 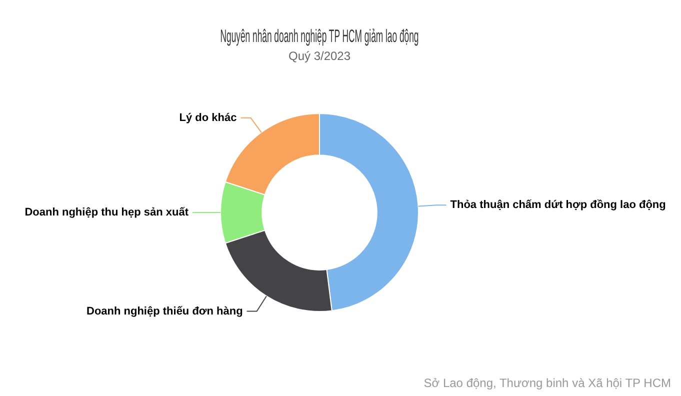 What do you see at coordinates (164, 311) in the screenshot?
I see `slice-label: Doanh nghiệp thiếu đơn hàng` at bounding box center [164, 311].